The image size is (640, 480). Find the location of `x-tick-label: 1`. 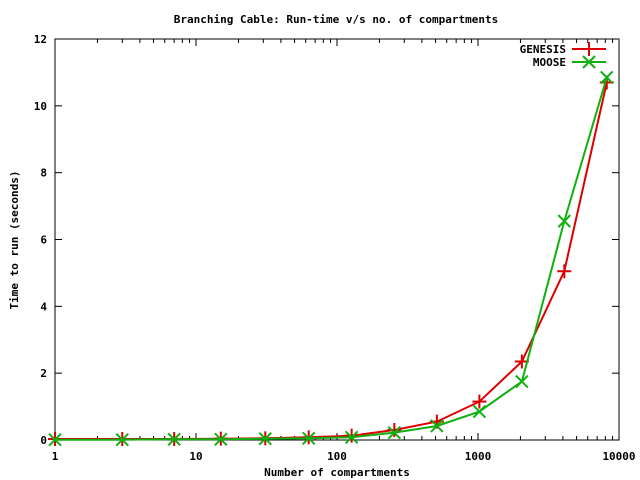

x-tick-label: 1 is located at coordinates (55, 456).